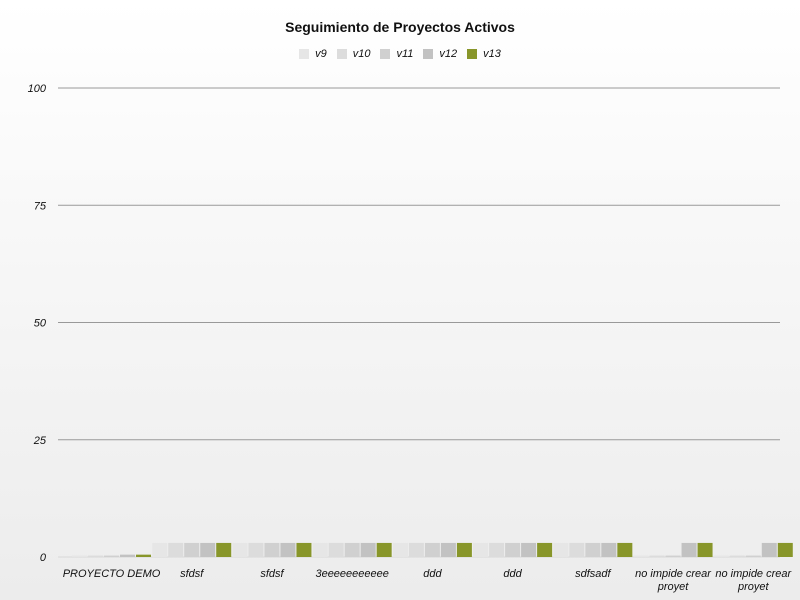 Image resolution: width=800 pixels, height=600 pixels. I want to click on x-tick-label: sdfsadf, so click(593, 574).